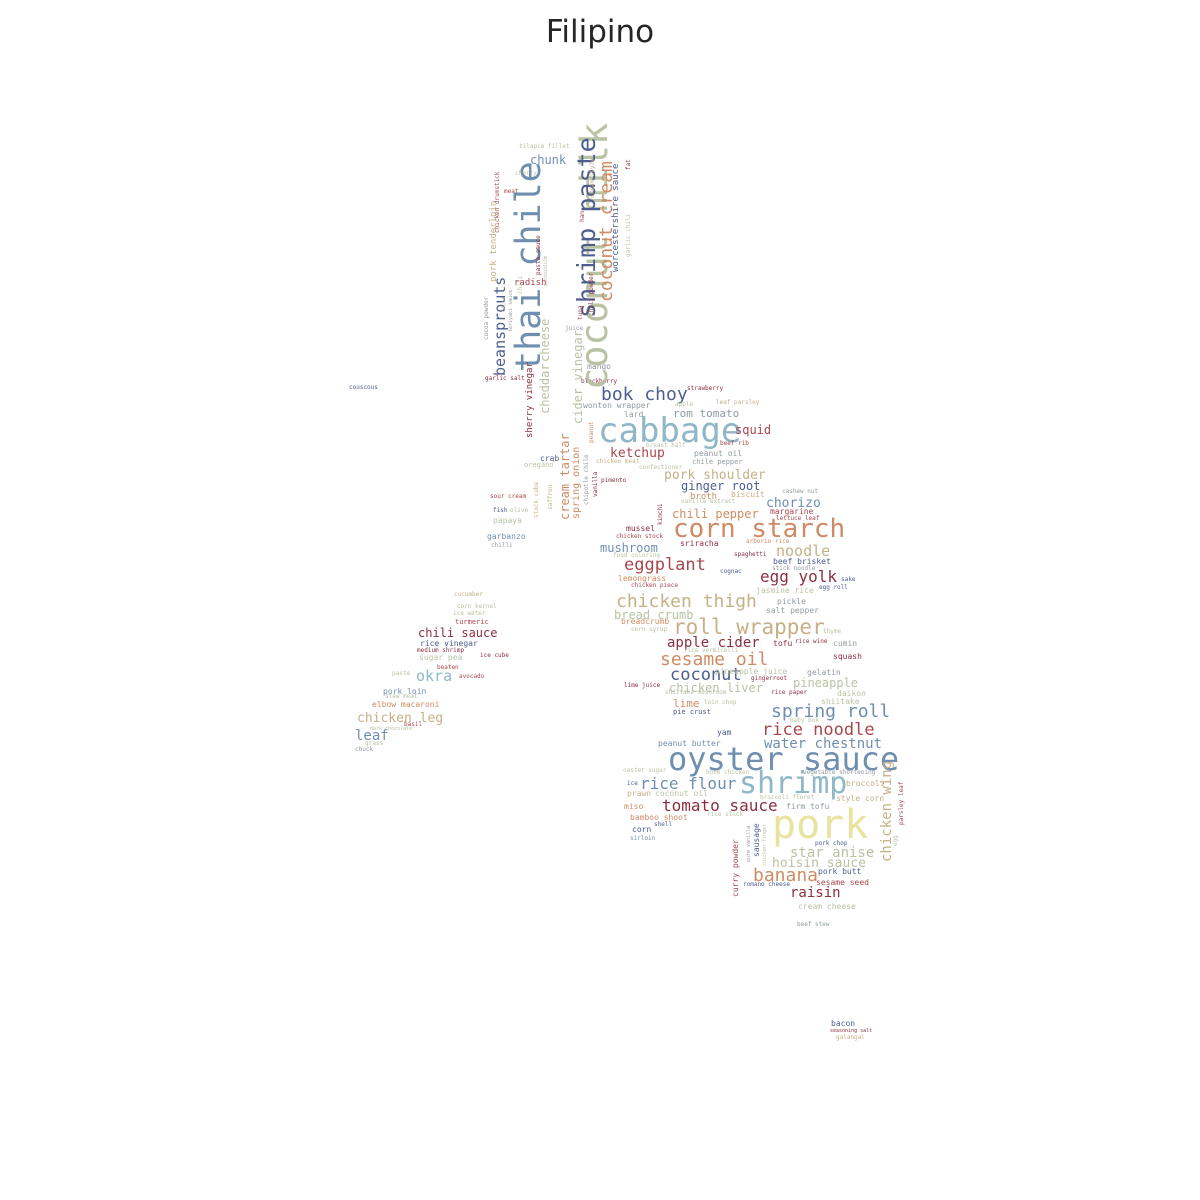 This screenshot has width=1200, height=1200. Describe the element at coordinates (486, 318) in the screenshot. I see `word: cocoa powder` at that location.